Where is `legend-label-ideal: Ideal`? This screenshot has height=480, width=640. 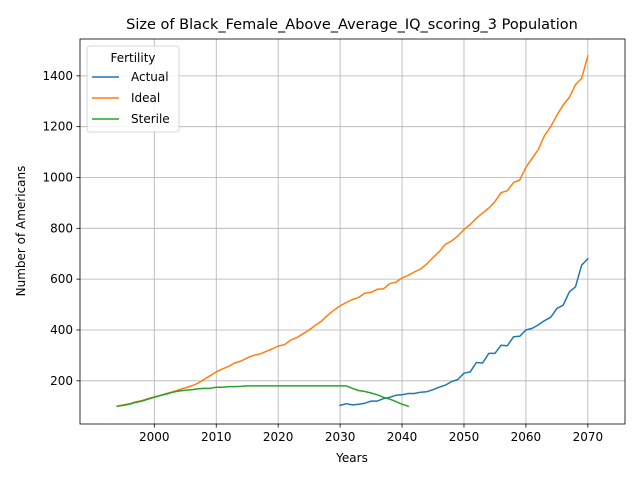
legend-label-ideal: Ideal is located at coordinates (145, 98).